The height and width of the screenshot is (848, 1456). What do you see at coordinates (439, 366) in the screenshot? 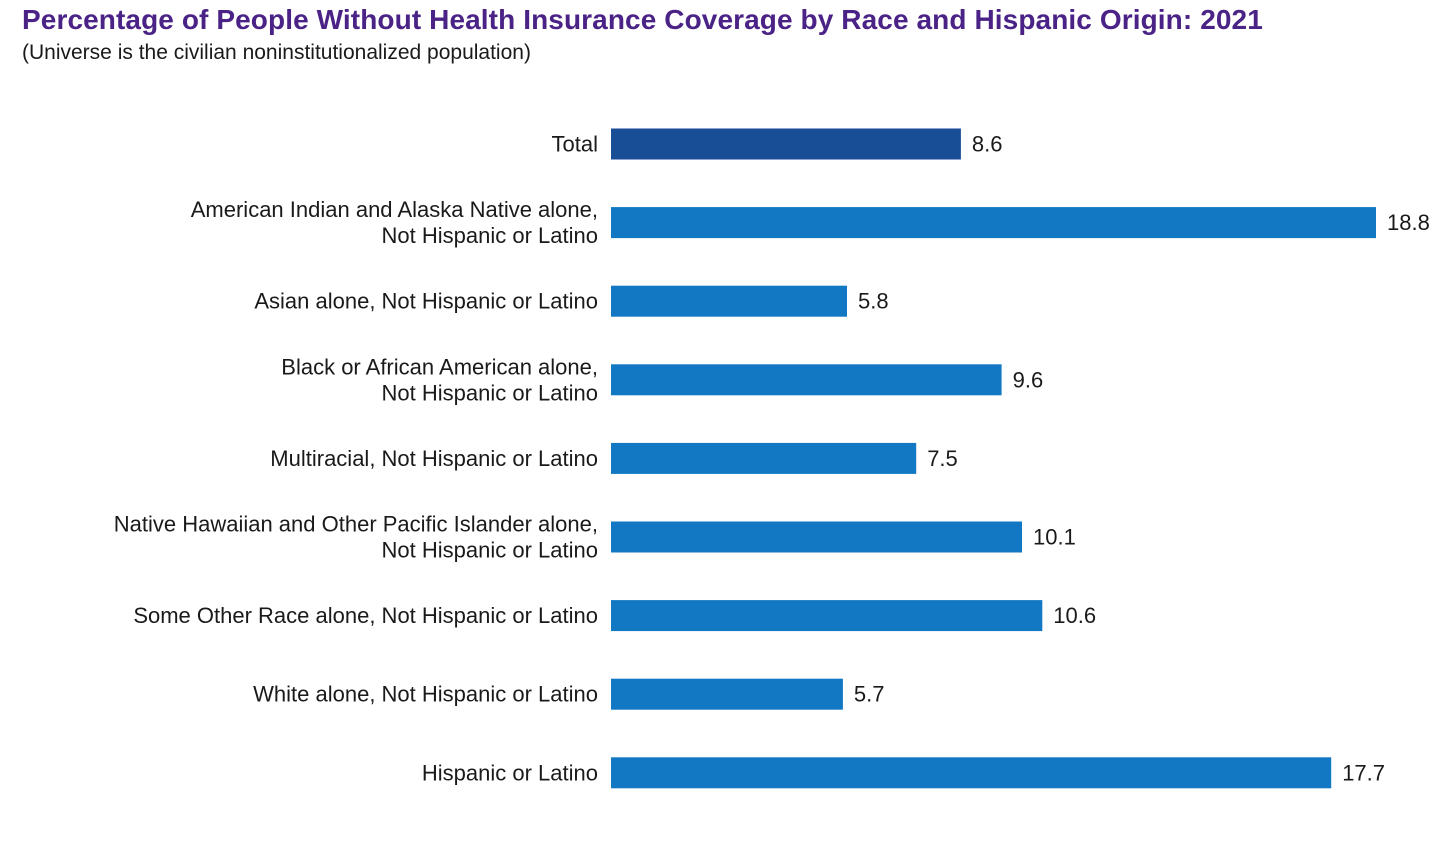
I see `category-label-3-line-0: Black or African American alone,` at bounding box center [439, 366].